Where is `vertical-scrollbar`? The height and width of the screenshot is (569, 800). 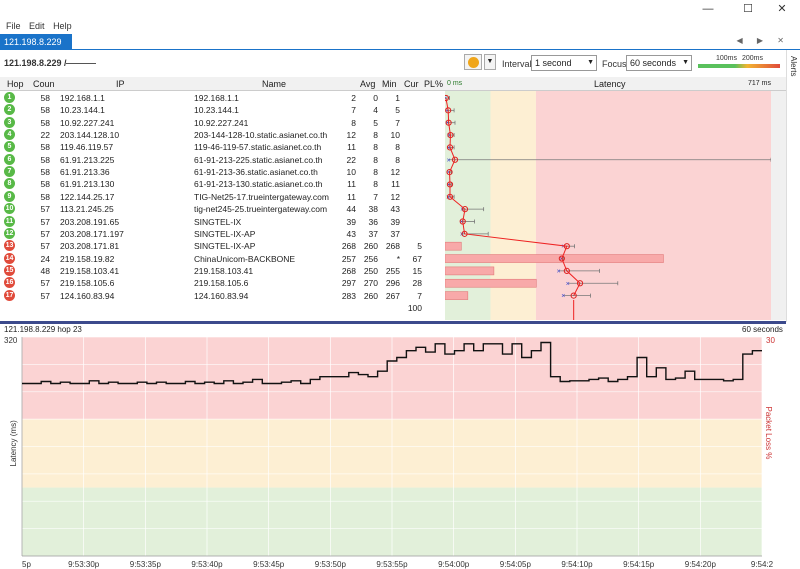 vertical-scrollbar is located at coordinates (778, 205).